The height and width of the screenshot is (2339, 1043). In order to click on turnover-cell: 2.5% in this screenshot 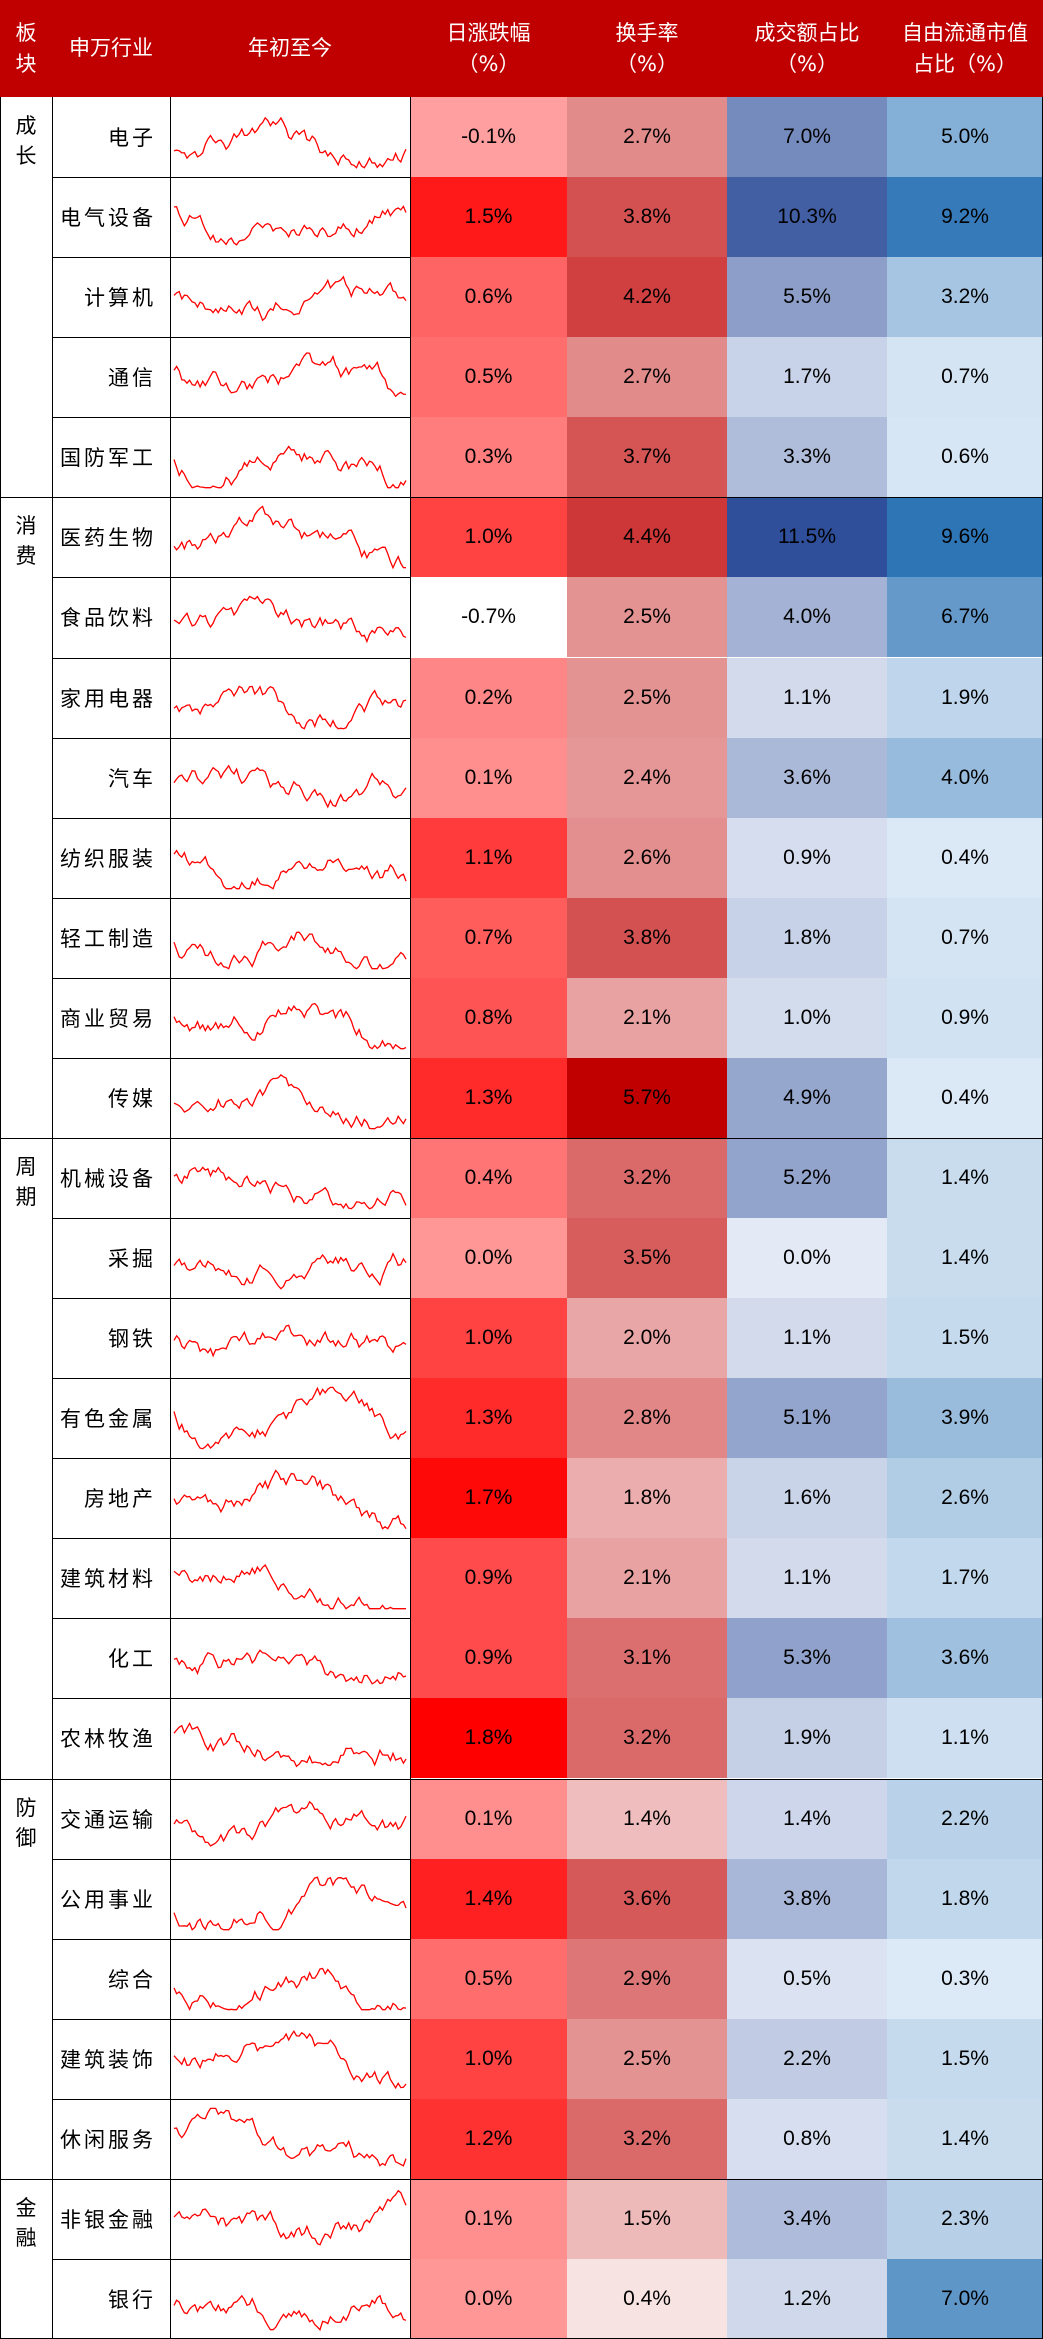, I will do `click(647, 617)`.